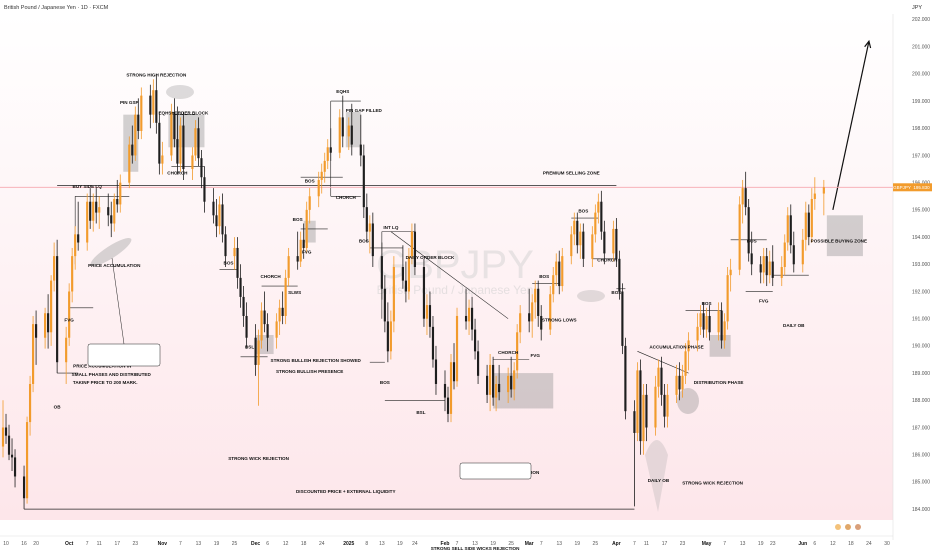 The width and height of the screenshot is (932, 555). Describe the element at coordinates (235, 544) in the screenshot. I see `time-tick-12: 25` at that location.